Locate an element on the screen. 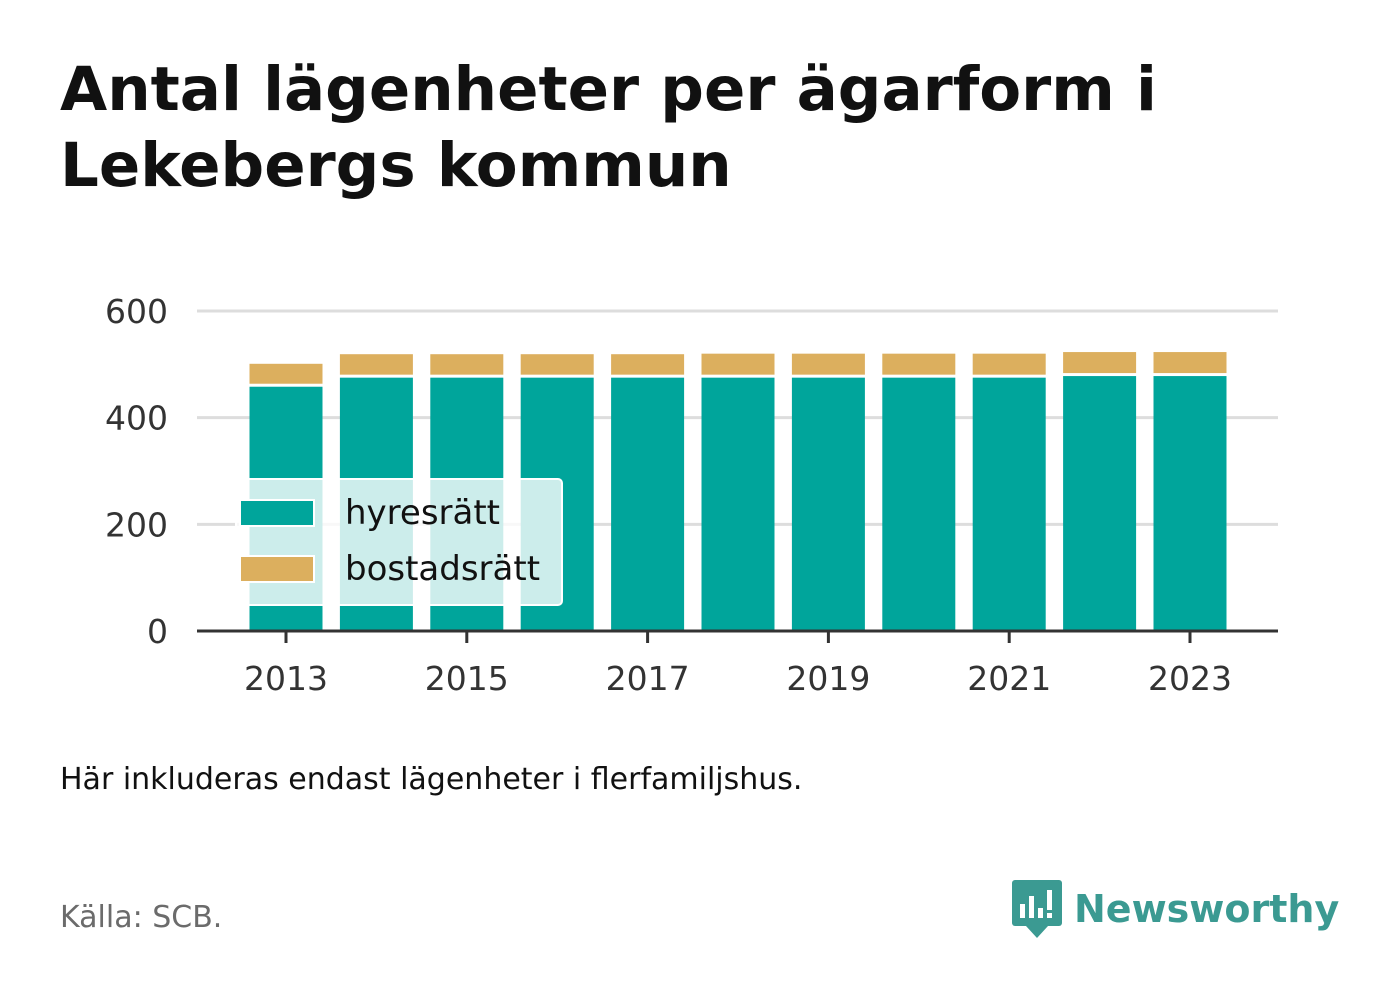 The image size is (1382, 999). bar-bostadsrtt-2013 is located at coordinates (286, 373).